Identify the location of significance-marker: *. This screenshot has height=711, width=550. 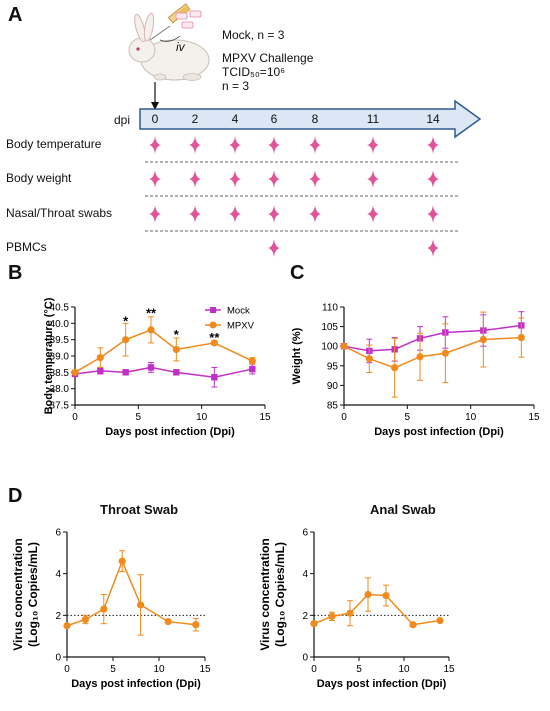
(126, 321).